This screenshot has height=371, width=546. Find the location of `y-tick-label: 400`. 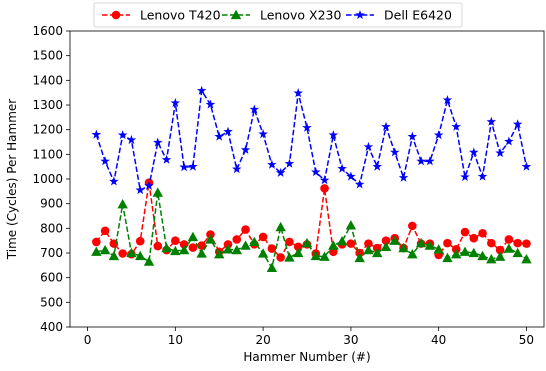

y-tick-label: 400 is located at coordinates (51, 327).